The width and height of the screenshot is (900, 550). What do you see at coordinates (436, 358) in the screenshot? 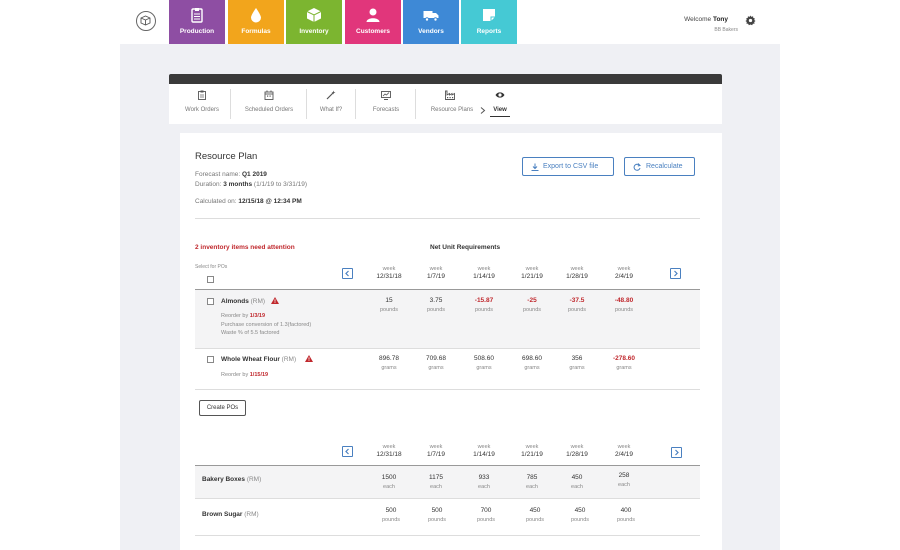
I see `cell-value: 709.68` at bounding box center [436, 358].